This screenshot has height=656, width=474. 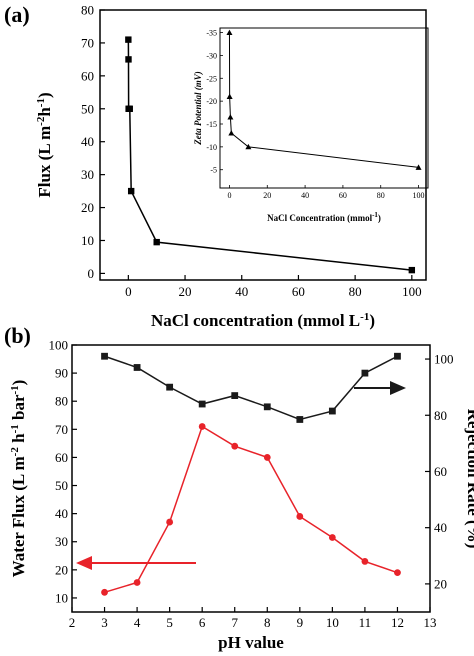 What do you see at coordinates (267, 622) in the screenshot?
I see `x-tick-label: 8` at bounding box center [267, 622].